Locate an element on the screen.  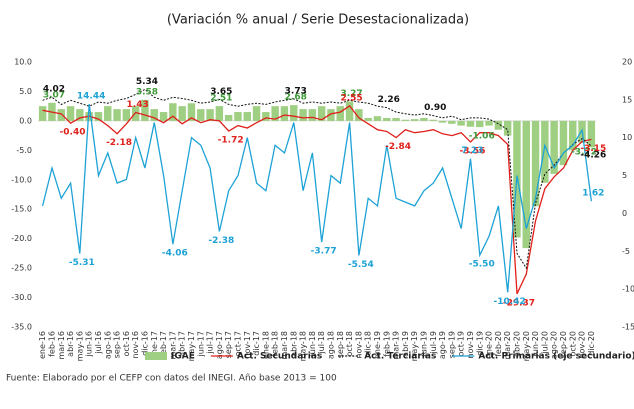
value-label: 2.68 is located at coordinates (296, 98).